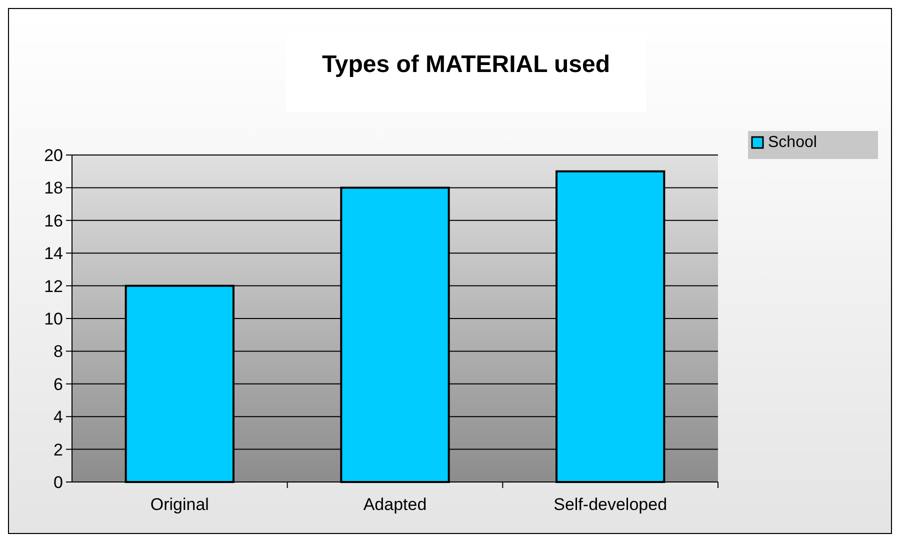 The width and height of the screenshot is (900, 542). Describe the element at coordinates (466, 64) in the screenshot. I see `chart-title: Types of MATERIAL used` at that location.